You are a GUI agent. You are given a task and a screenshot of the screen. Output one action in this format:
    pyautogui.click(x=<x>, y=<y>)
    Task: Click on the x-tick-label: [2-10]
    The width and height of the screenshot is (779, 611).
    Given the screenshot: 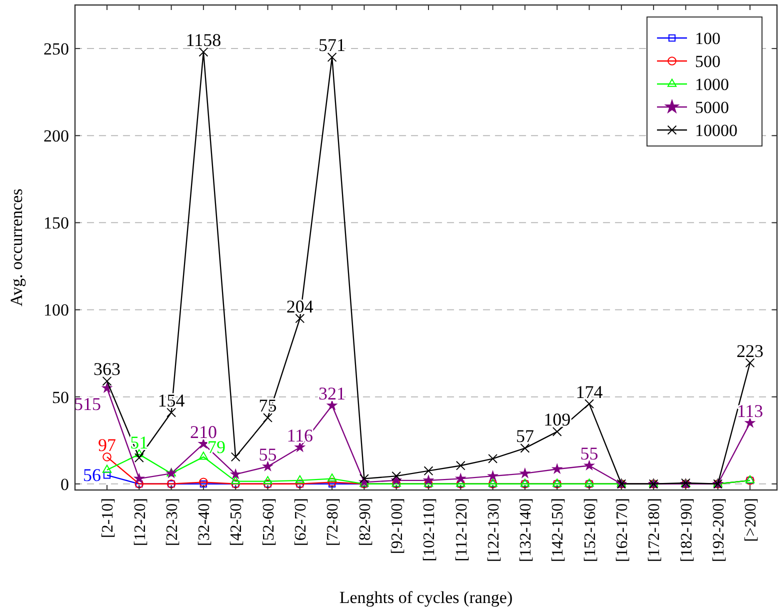 What is the action you would take?
    pyautogui.click(x=108, y=518)
    